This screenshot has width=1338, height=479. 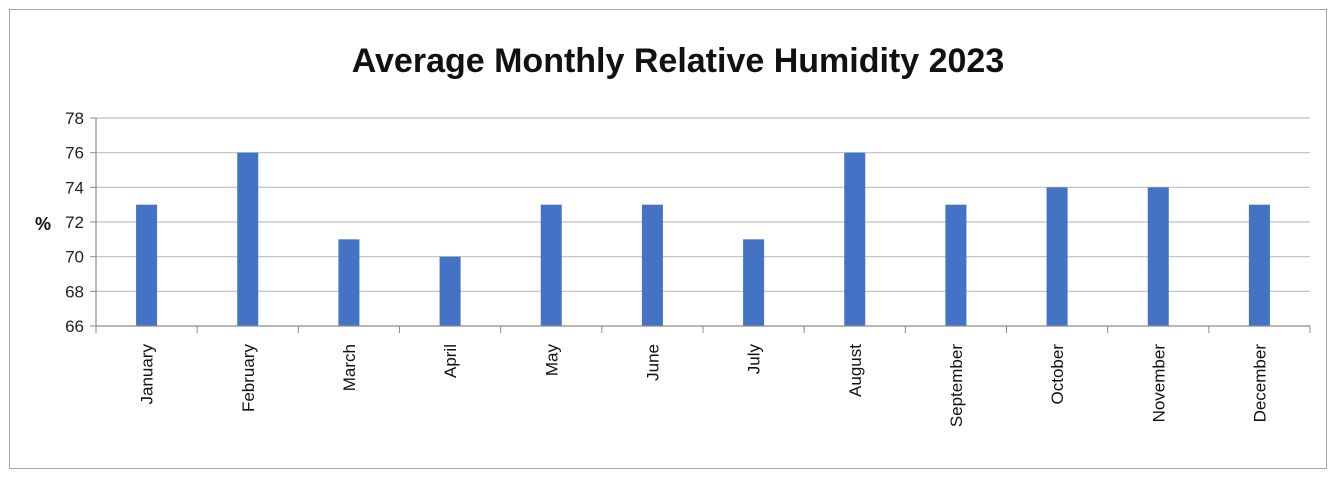 I want to click on bar-october, so click(x=1057, y=256).